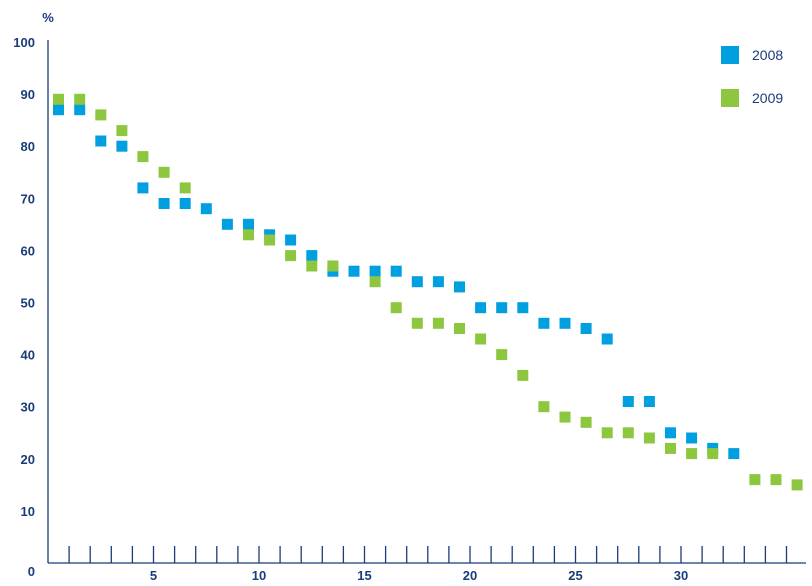 Image resolution: width=812 pixels, height=586 pixels. What do you see at coordinates (730, 55) in the screenshot?
I see `legend-swatch-2008` at bounding box center [730, 55].